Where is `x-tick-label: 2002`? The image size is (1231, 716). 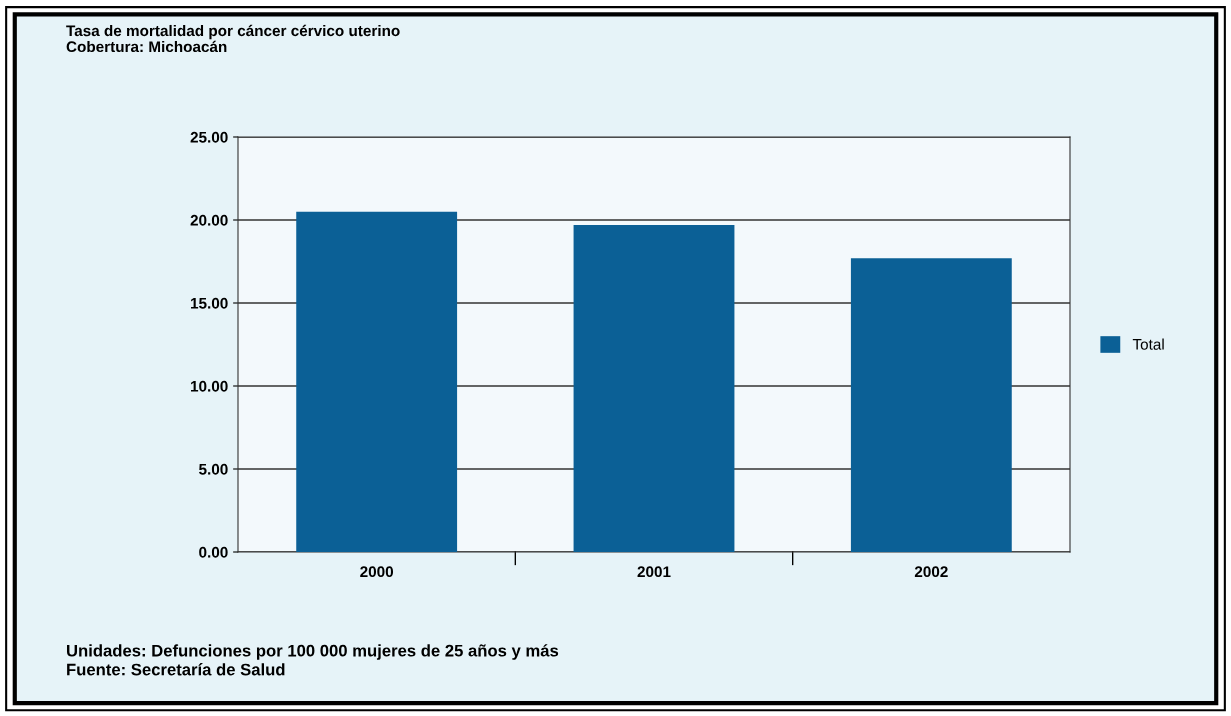 x-tick-label: 2002 is located at coordinates (931, 572).